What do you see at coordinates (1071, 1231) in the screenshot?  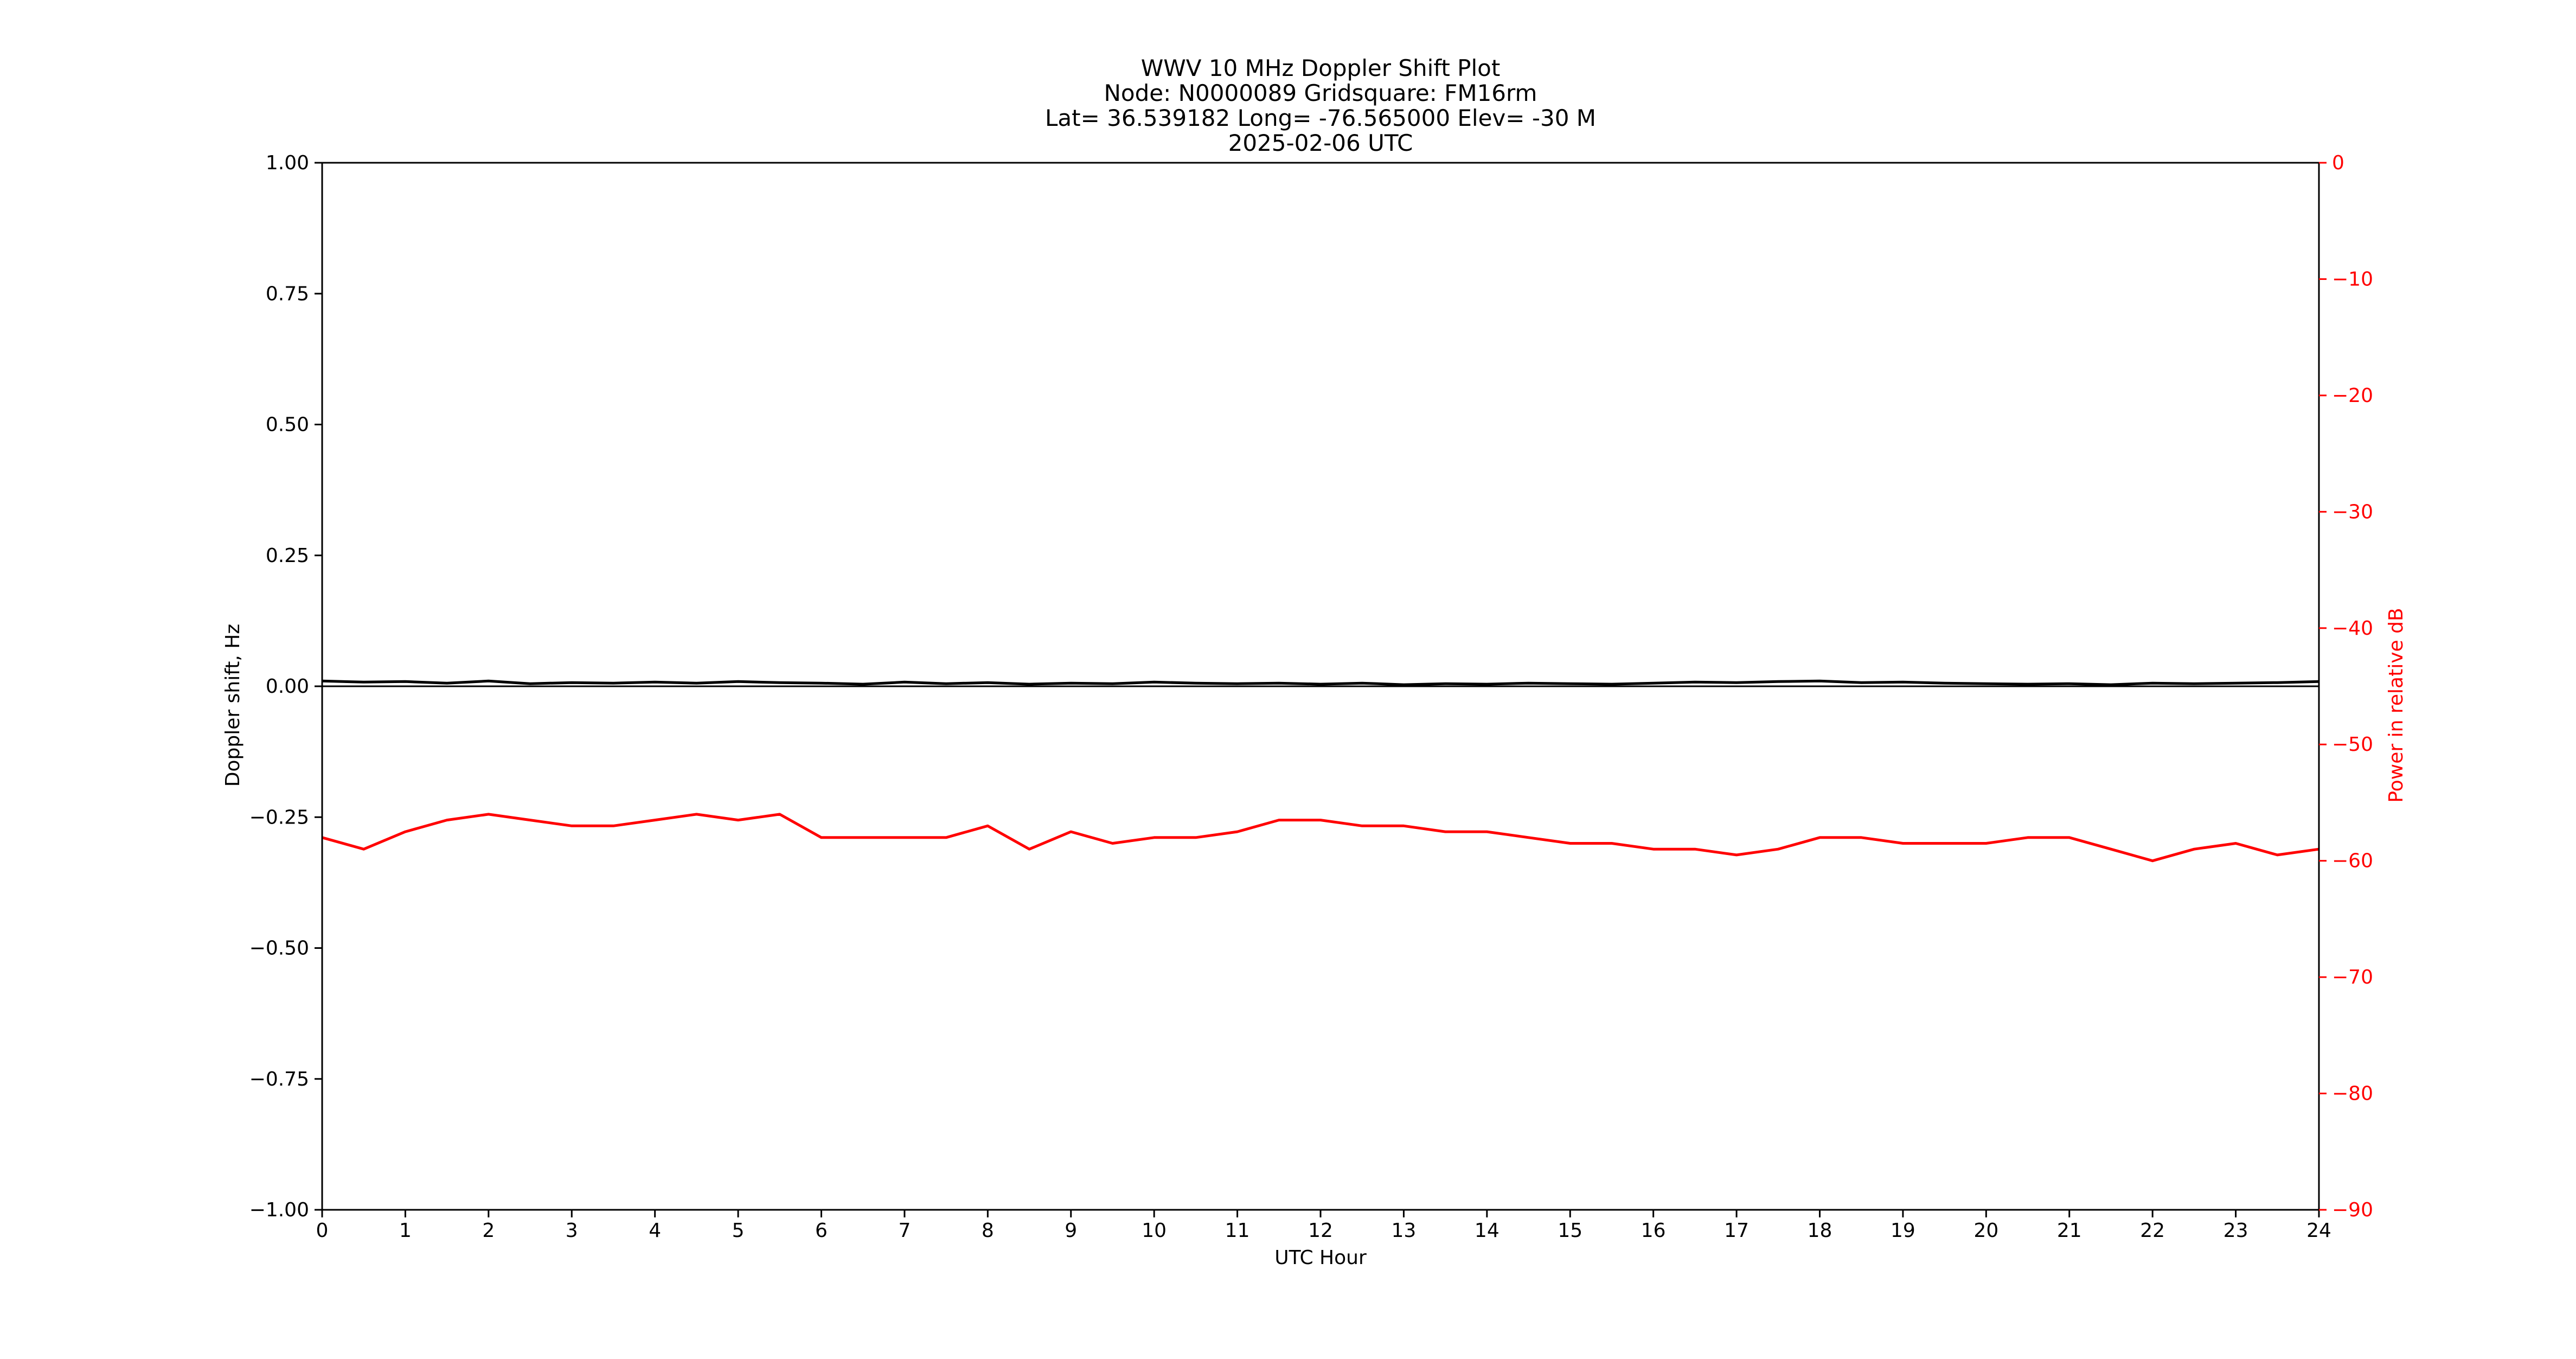 I see `x-tick-label: 9` at bounding box center [1071, 1231].